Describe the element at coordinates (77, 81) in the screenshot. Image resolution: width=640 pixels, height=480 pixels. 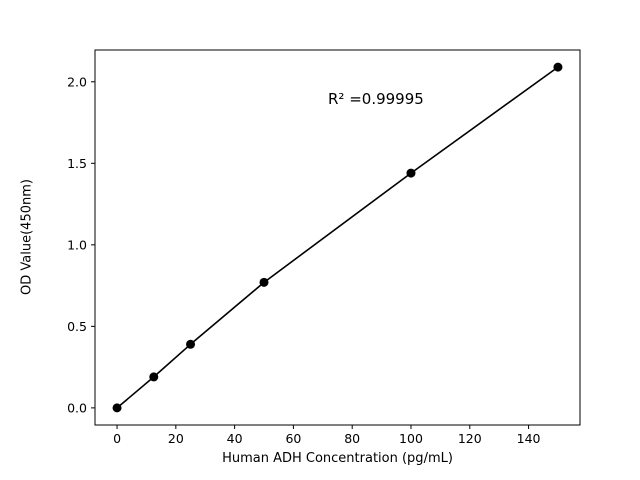
I see `y-tick-label: 2.0` at that location.